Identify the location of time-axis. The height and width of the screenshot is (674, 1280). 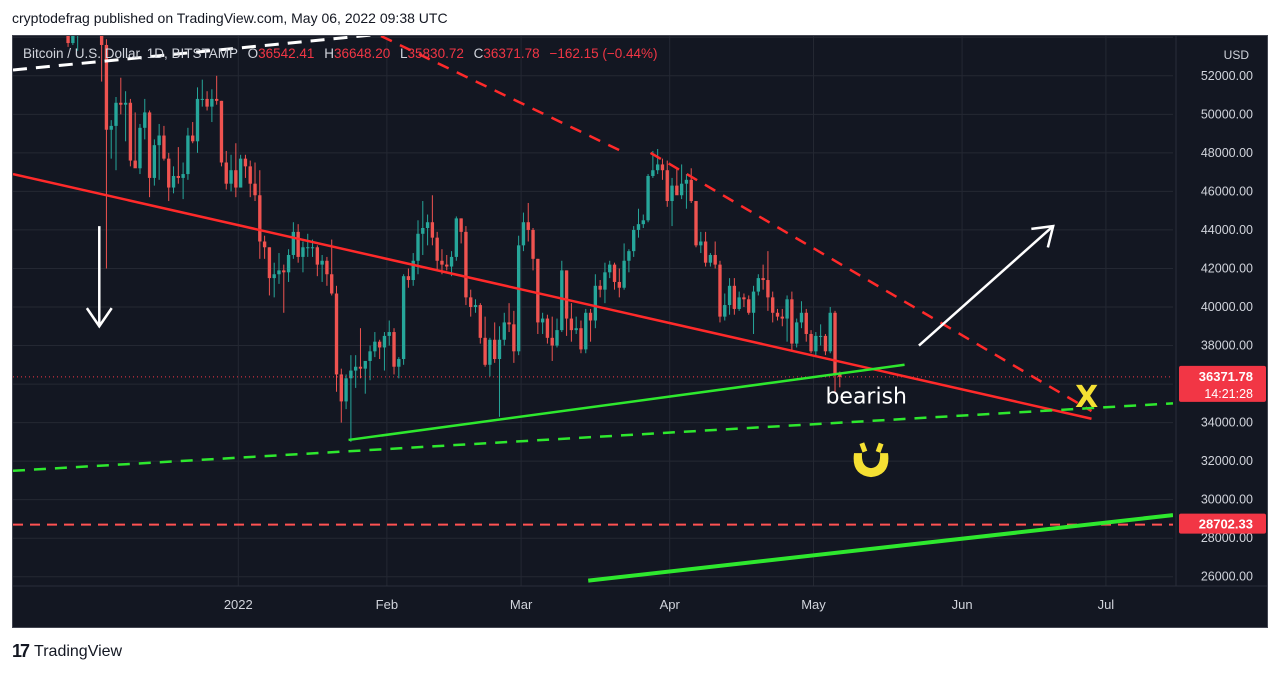
(640, 606).